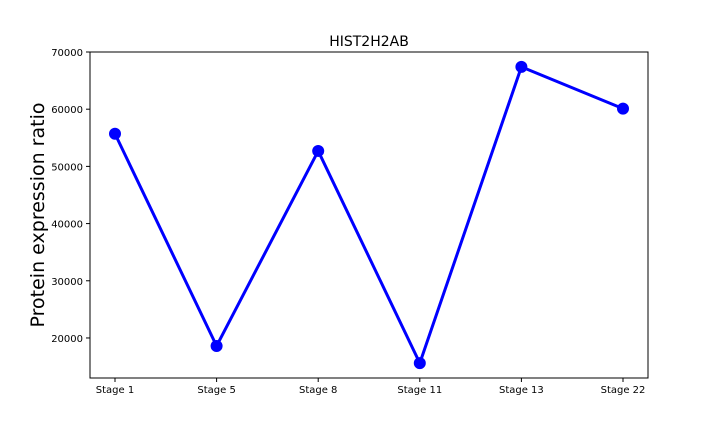 This screenshot has height=436, width=720. I want to click on y-tick-label: 30000, so click(67, 282).